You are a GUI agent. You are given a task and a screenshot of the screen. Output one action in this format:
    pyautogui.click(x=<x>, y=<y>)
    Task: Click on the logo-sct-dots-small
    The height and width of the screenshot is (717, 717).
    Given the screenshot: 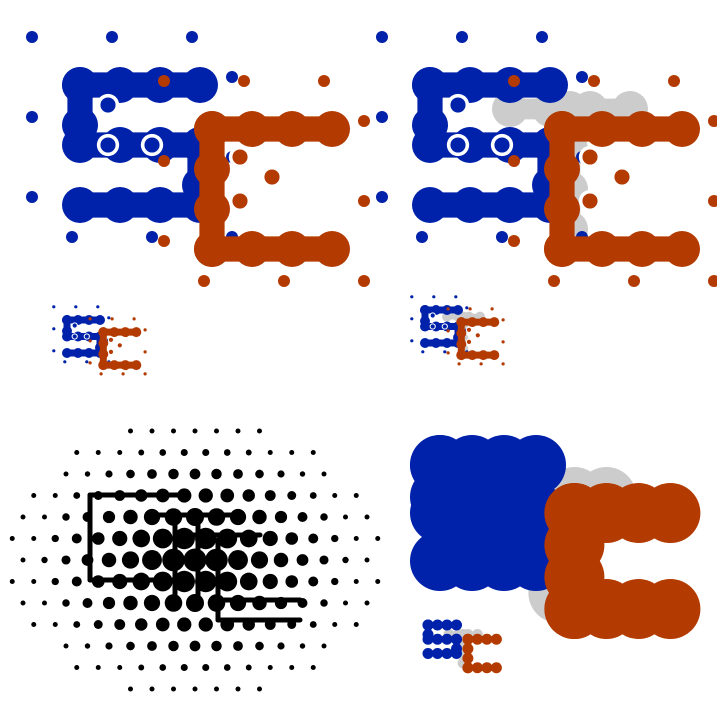 What is the action you would take?
    pyautogui.click(x=457, y=330)
    